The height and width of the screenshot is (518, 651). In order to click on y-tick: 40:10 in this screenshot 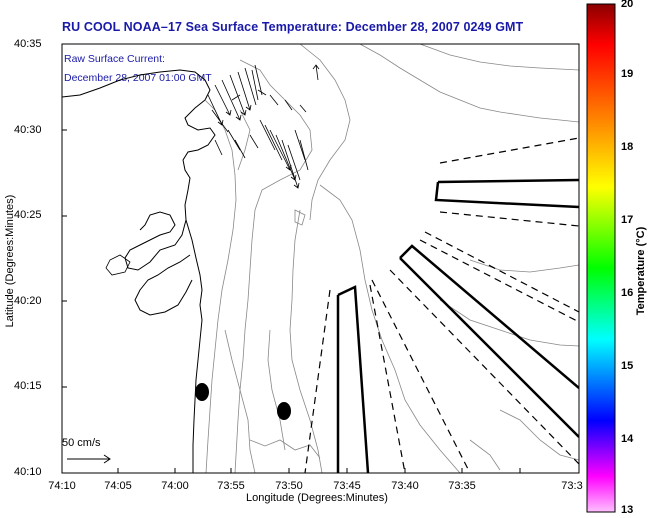, I will do `click(28, 472)`.